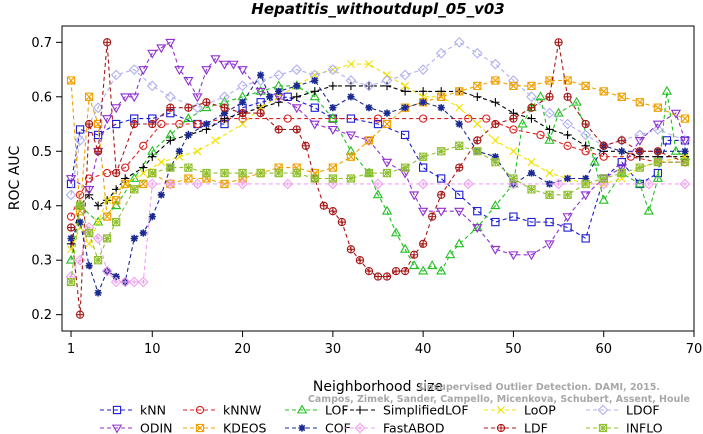  I want to click on chart-title: Hepatitis_withoutdupl_05_v03, so click(377, 9).